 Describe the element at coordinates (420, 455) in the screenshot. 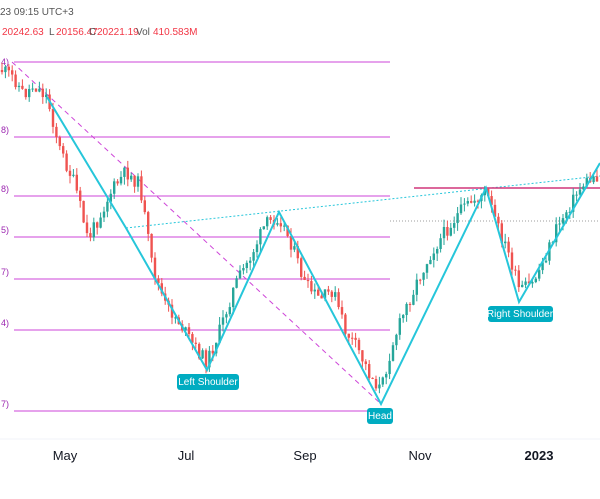

I see `x-tick-label: Nov` at that location.